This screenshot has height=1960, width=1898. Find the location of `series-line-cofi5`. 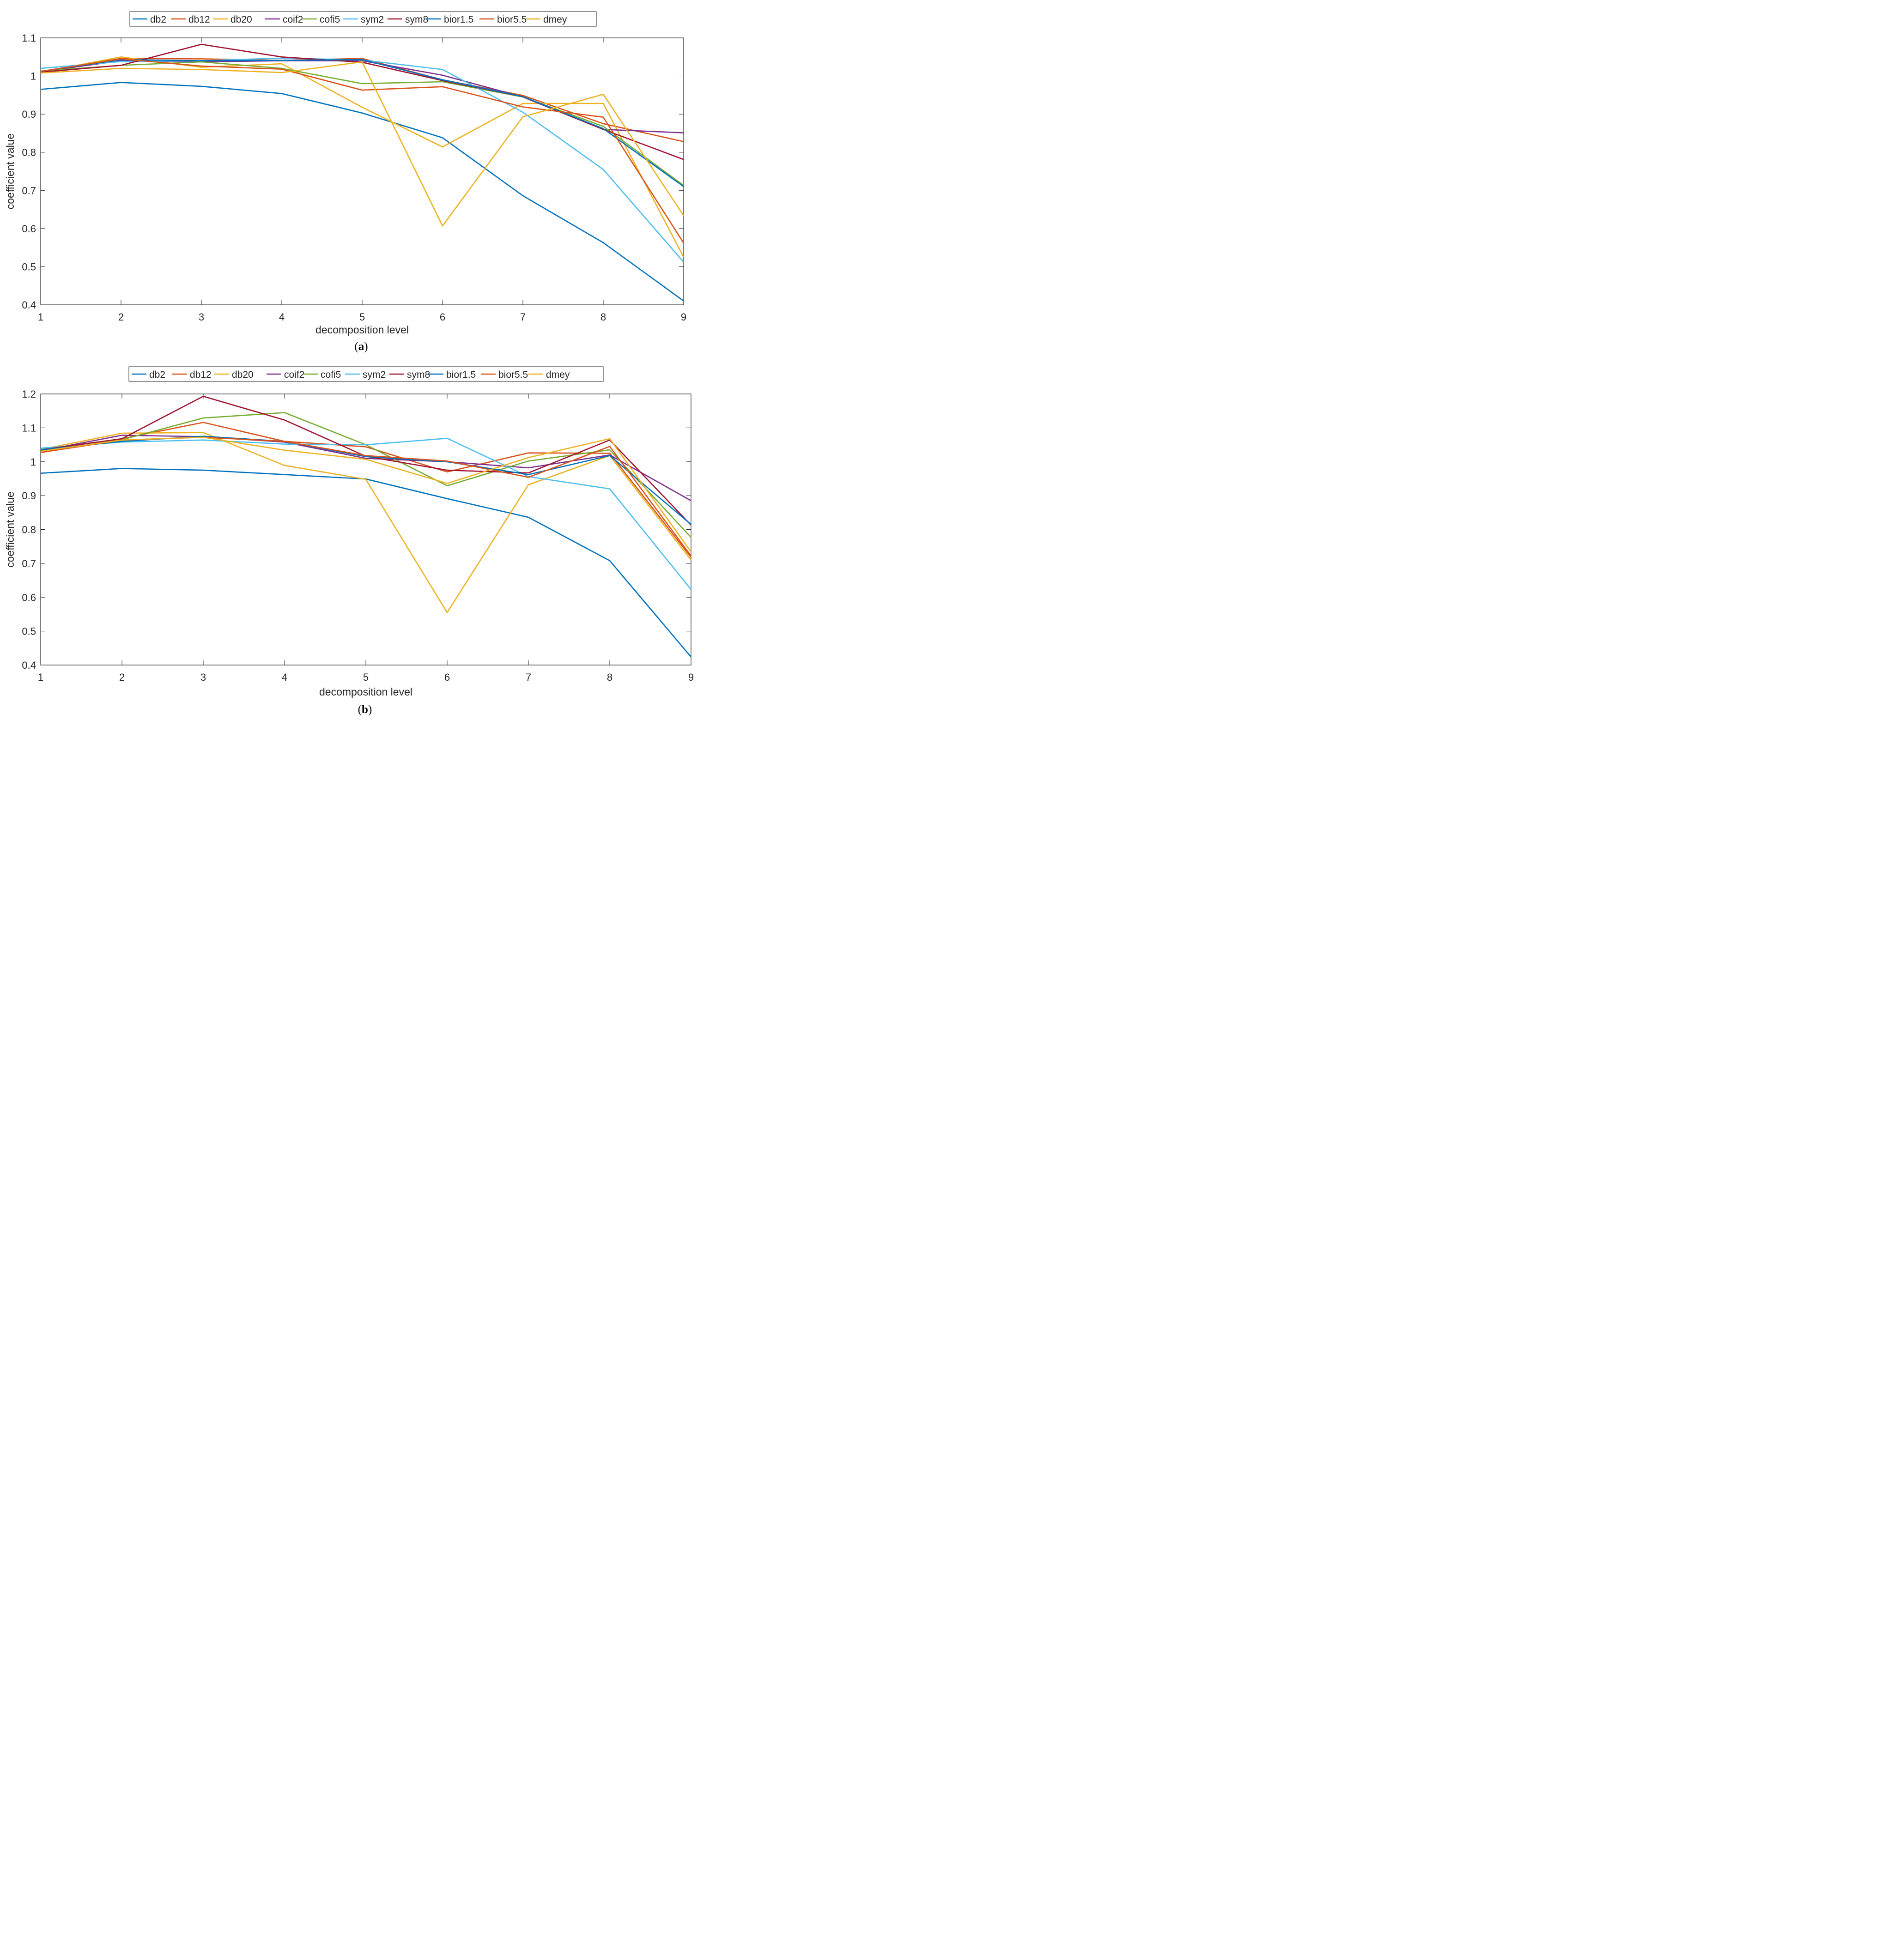

series-line-cofi5 is located at coordinates (362, 123).